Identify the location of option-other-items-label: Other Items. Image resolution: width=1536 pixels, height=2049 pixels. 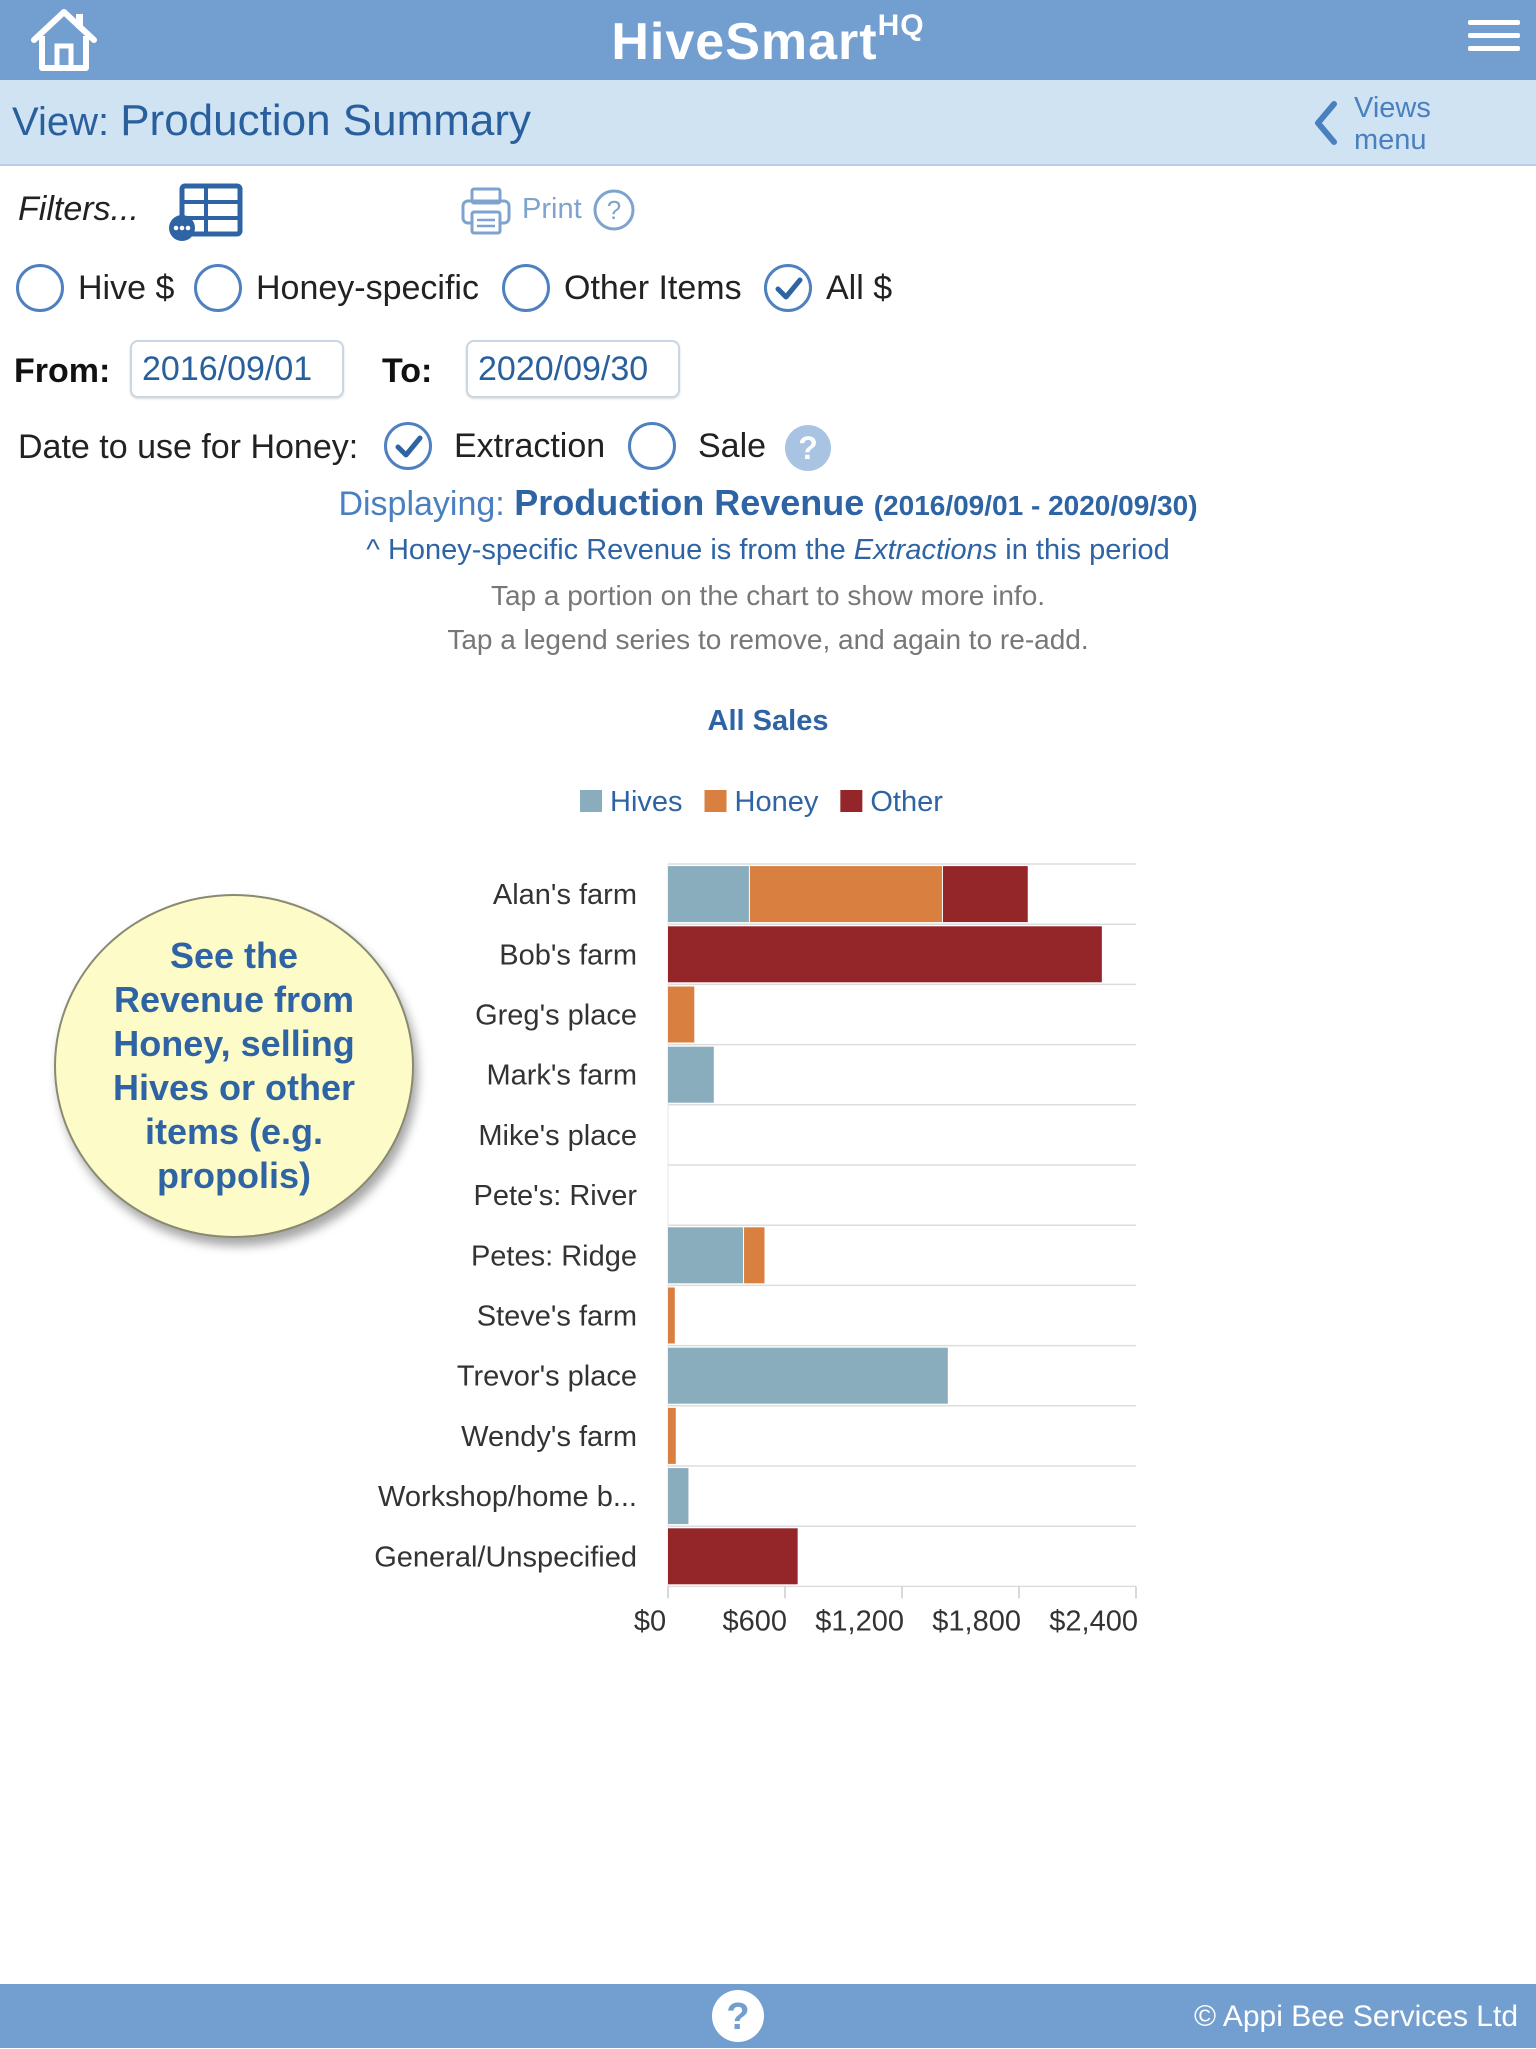
(653, 288).